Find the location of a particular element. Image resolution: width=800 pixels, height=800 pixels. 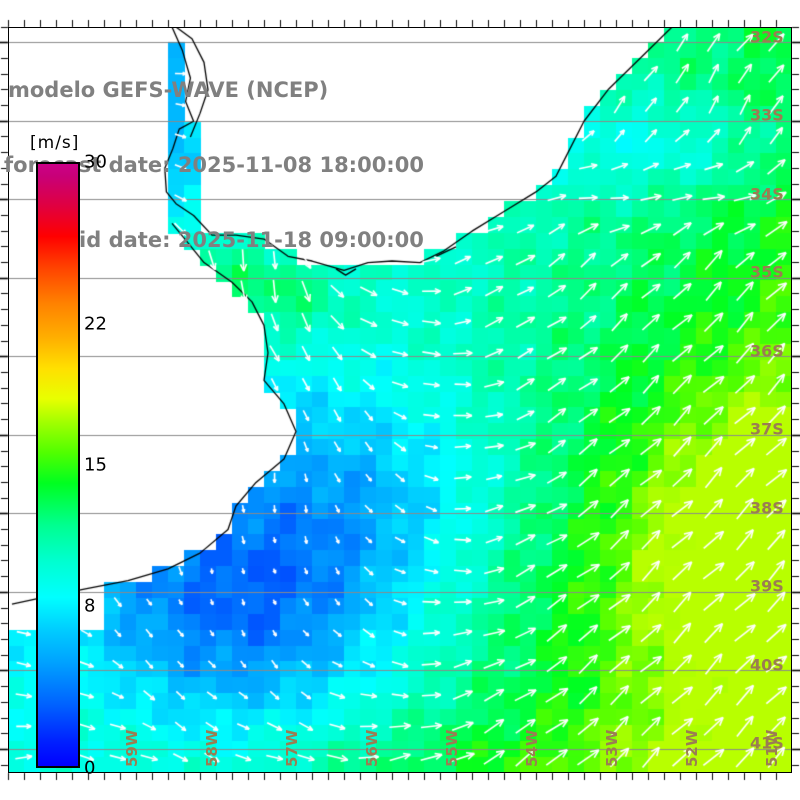

lat-label-32S: 32S is located at coordinates (767, 37).